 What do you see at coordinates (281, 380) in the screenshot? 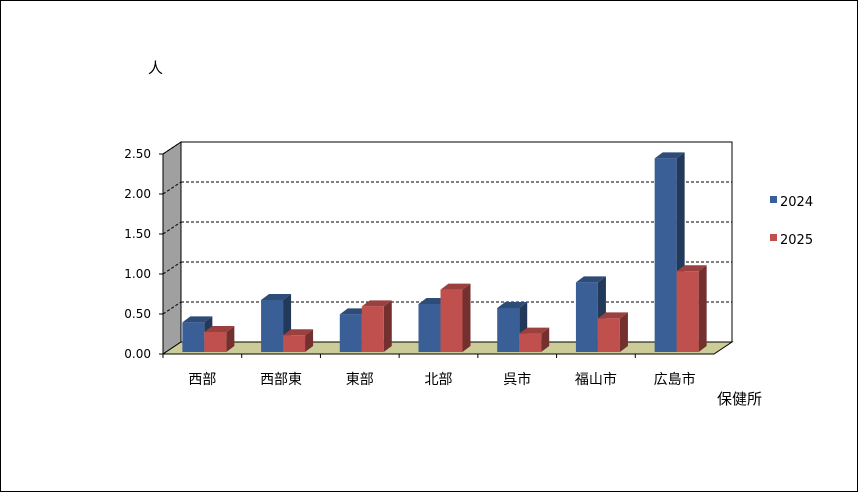
I see `category-label: 西部東` at bounding box center [281, 380].